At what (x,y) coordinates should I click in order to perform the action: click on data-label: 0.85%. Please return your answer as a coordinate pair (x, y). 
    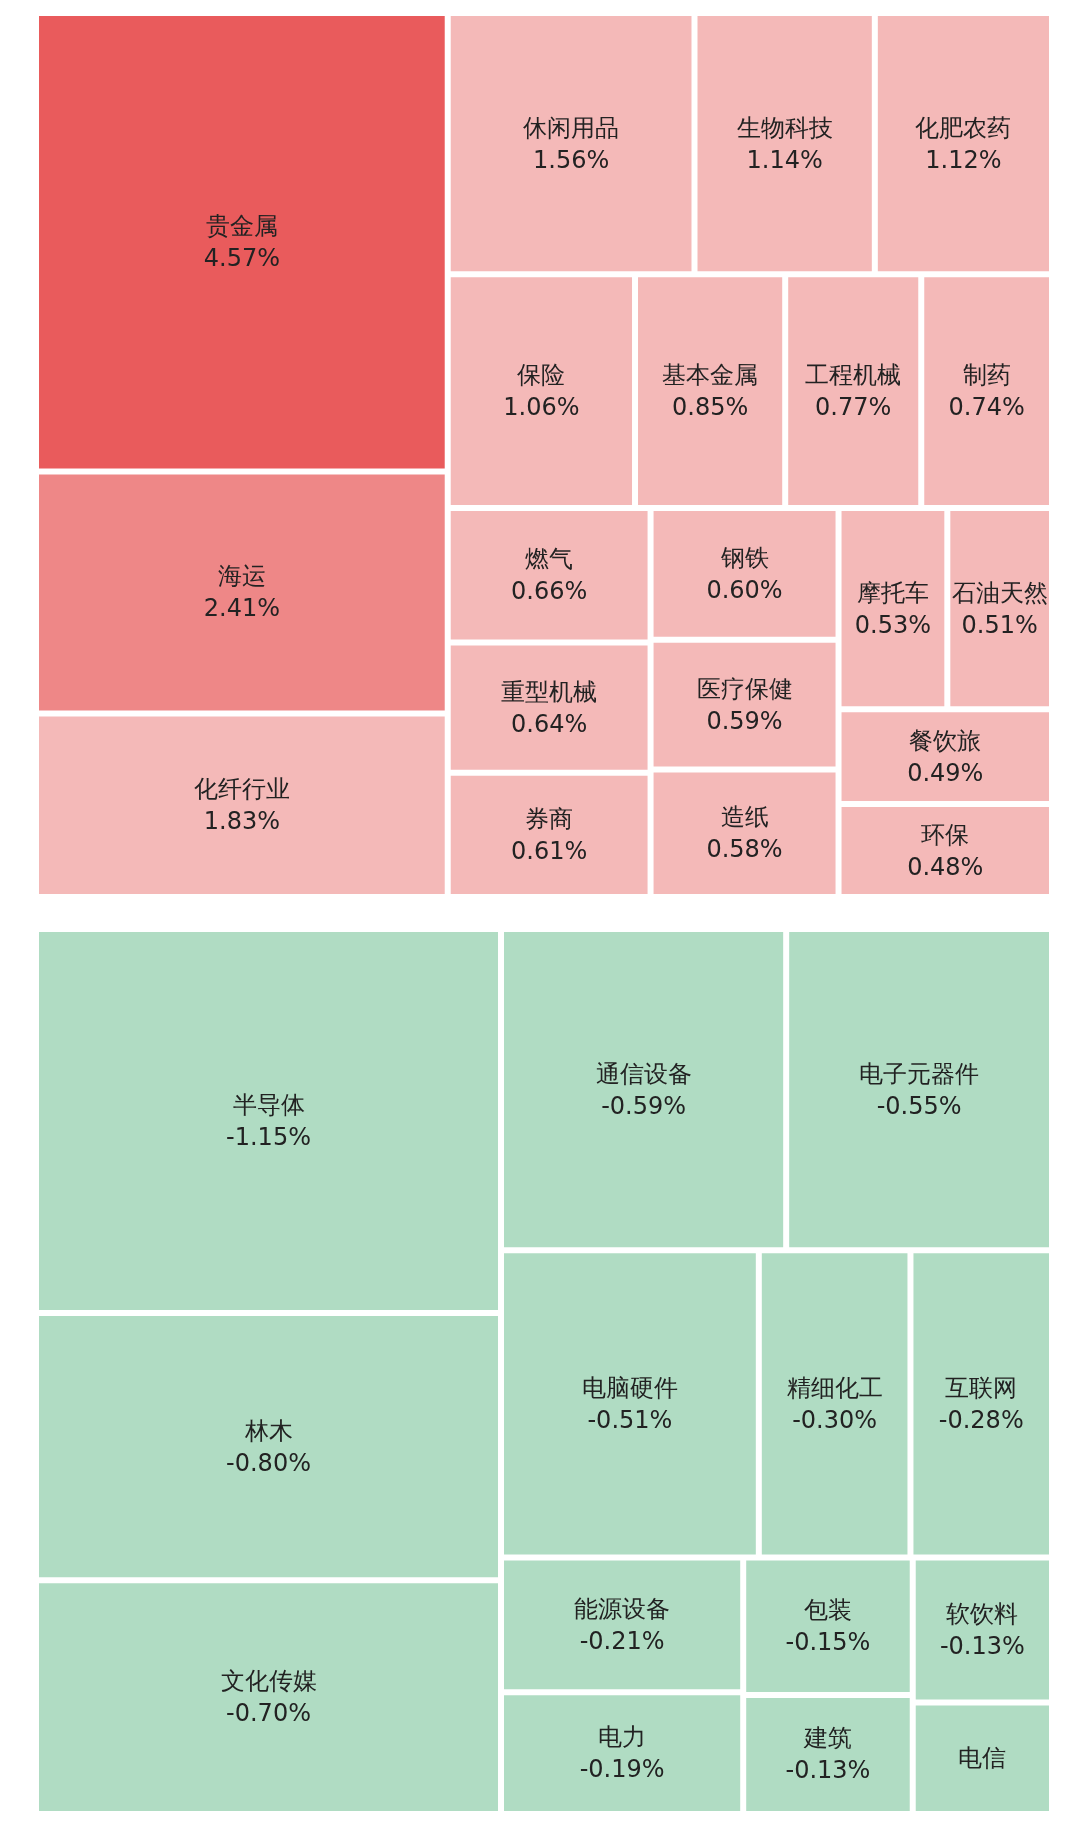
    Looking at the image, I should click on (710, 407).